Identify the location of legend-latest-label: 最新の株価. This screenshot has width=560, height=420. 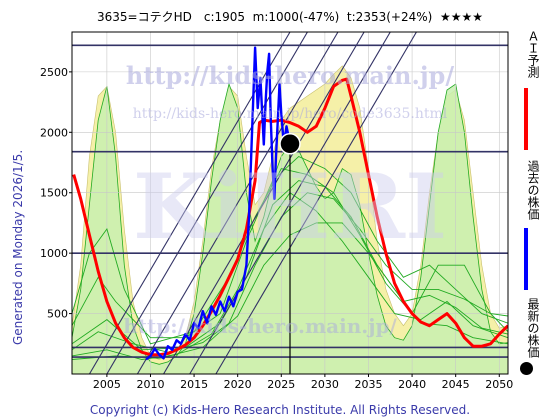
(533, 328).